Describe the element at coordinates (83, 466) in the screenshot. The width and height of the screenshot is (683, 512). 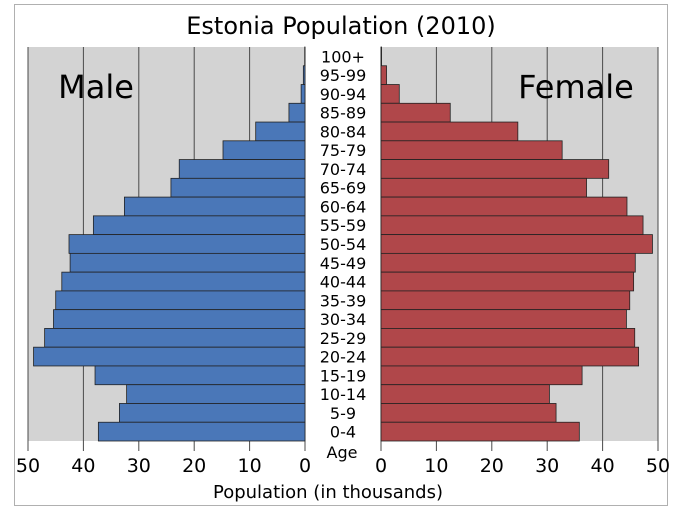
I see `male-x-tick-label: 40` at that location.